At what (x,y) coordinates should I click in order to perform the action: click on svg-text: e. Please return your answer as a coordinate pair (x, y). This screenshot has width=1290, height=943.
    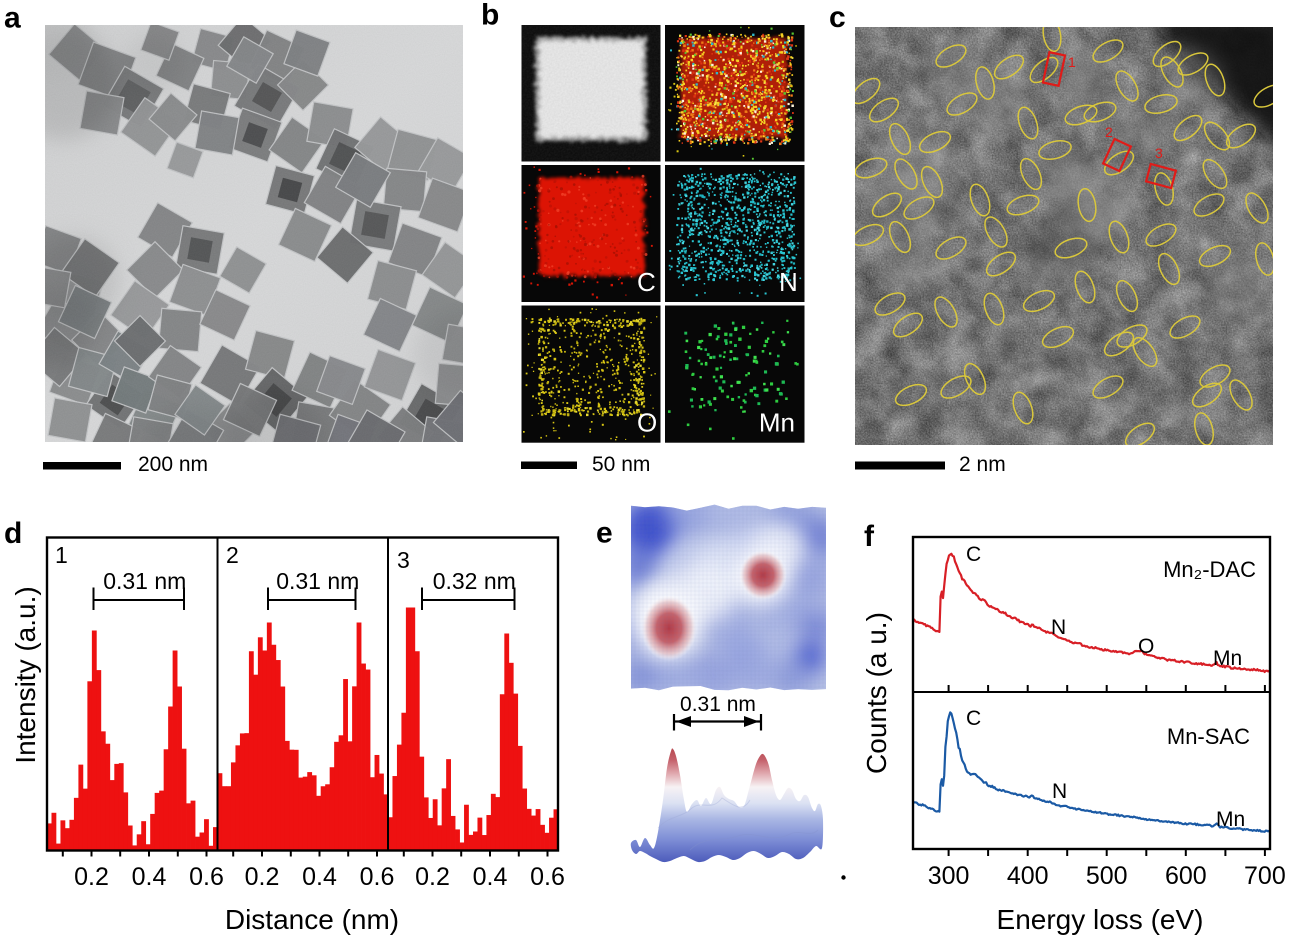
    Looking at the image, I should click on (604, 533).